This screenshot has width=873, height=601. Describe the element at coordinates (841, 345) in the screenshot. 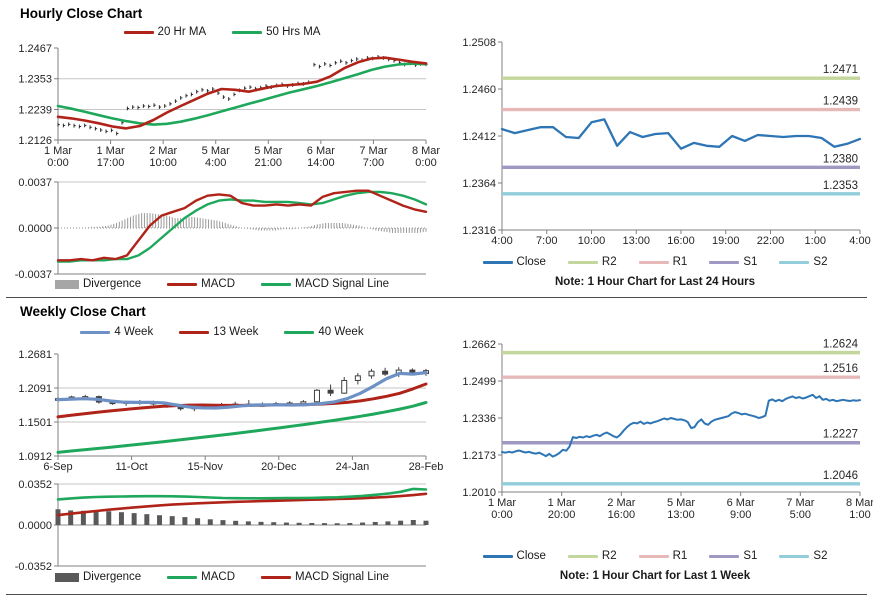

I see `svg-text: 1.2624` at that location.